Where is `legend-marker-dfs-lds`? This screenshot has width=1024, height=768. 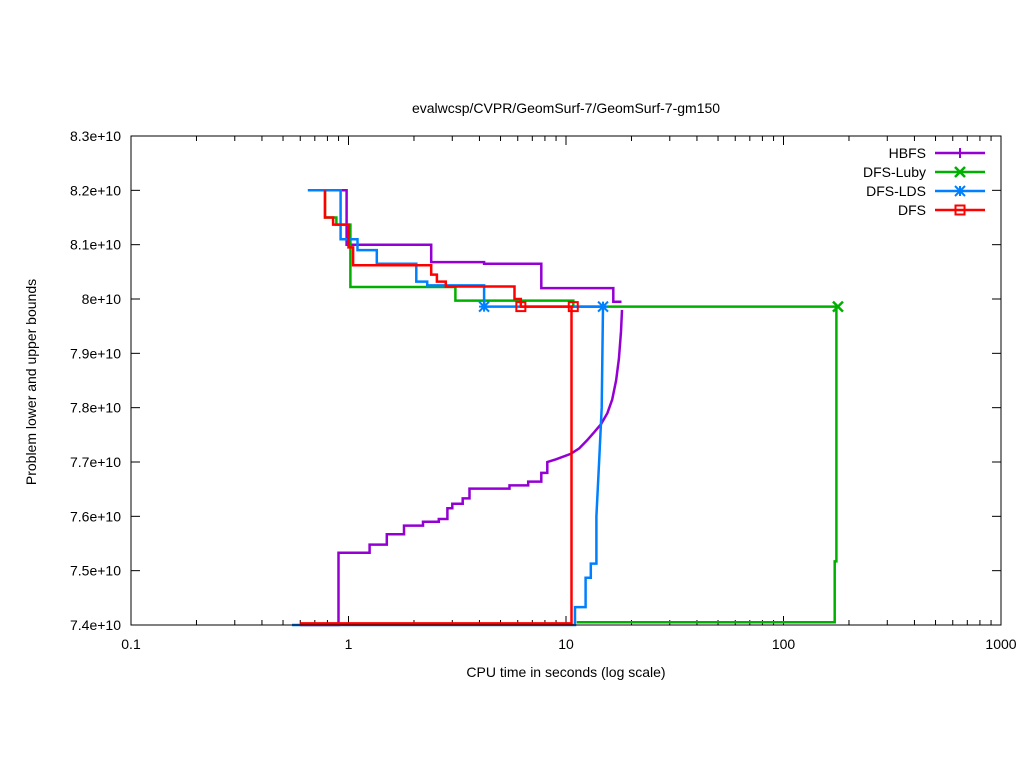 legend-marker-dfs-lds is located at coordinates (960, 191).